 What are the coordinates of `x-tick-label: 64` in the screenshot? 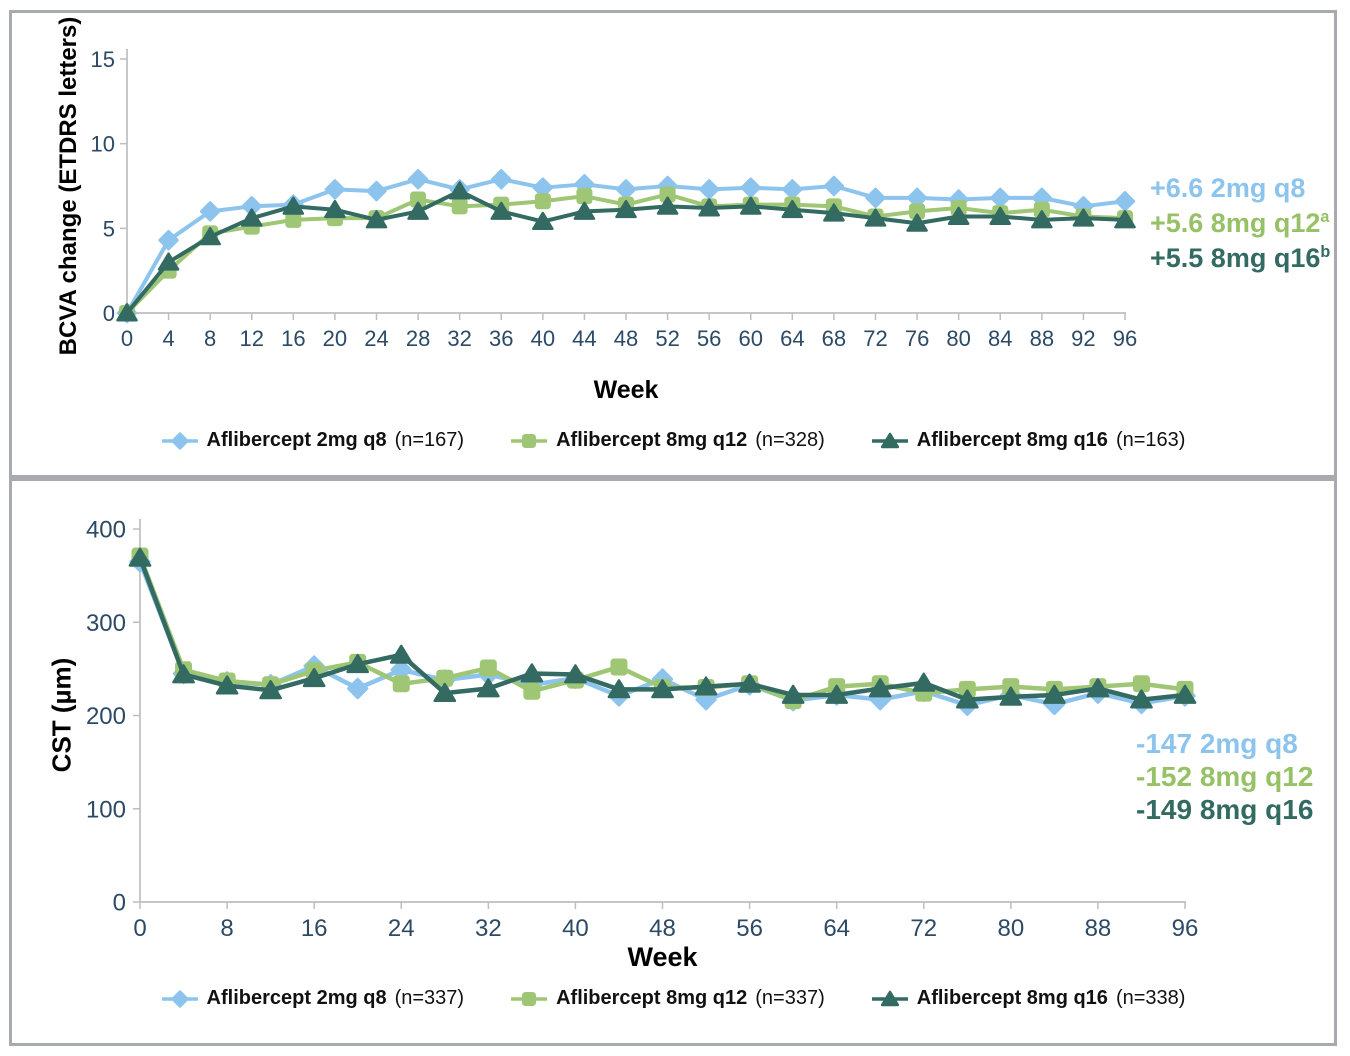 It's located at (836, 928).